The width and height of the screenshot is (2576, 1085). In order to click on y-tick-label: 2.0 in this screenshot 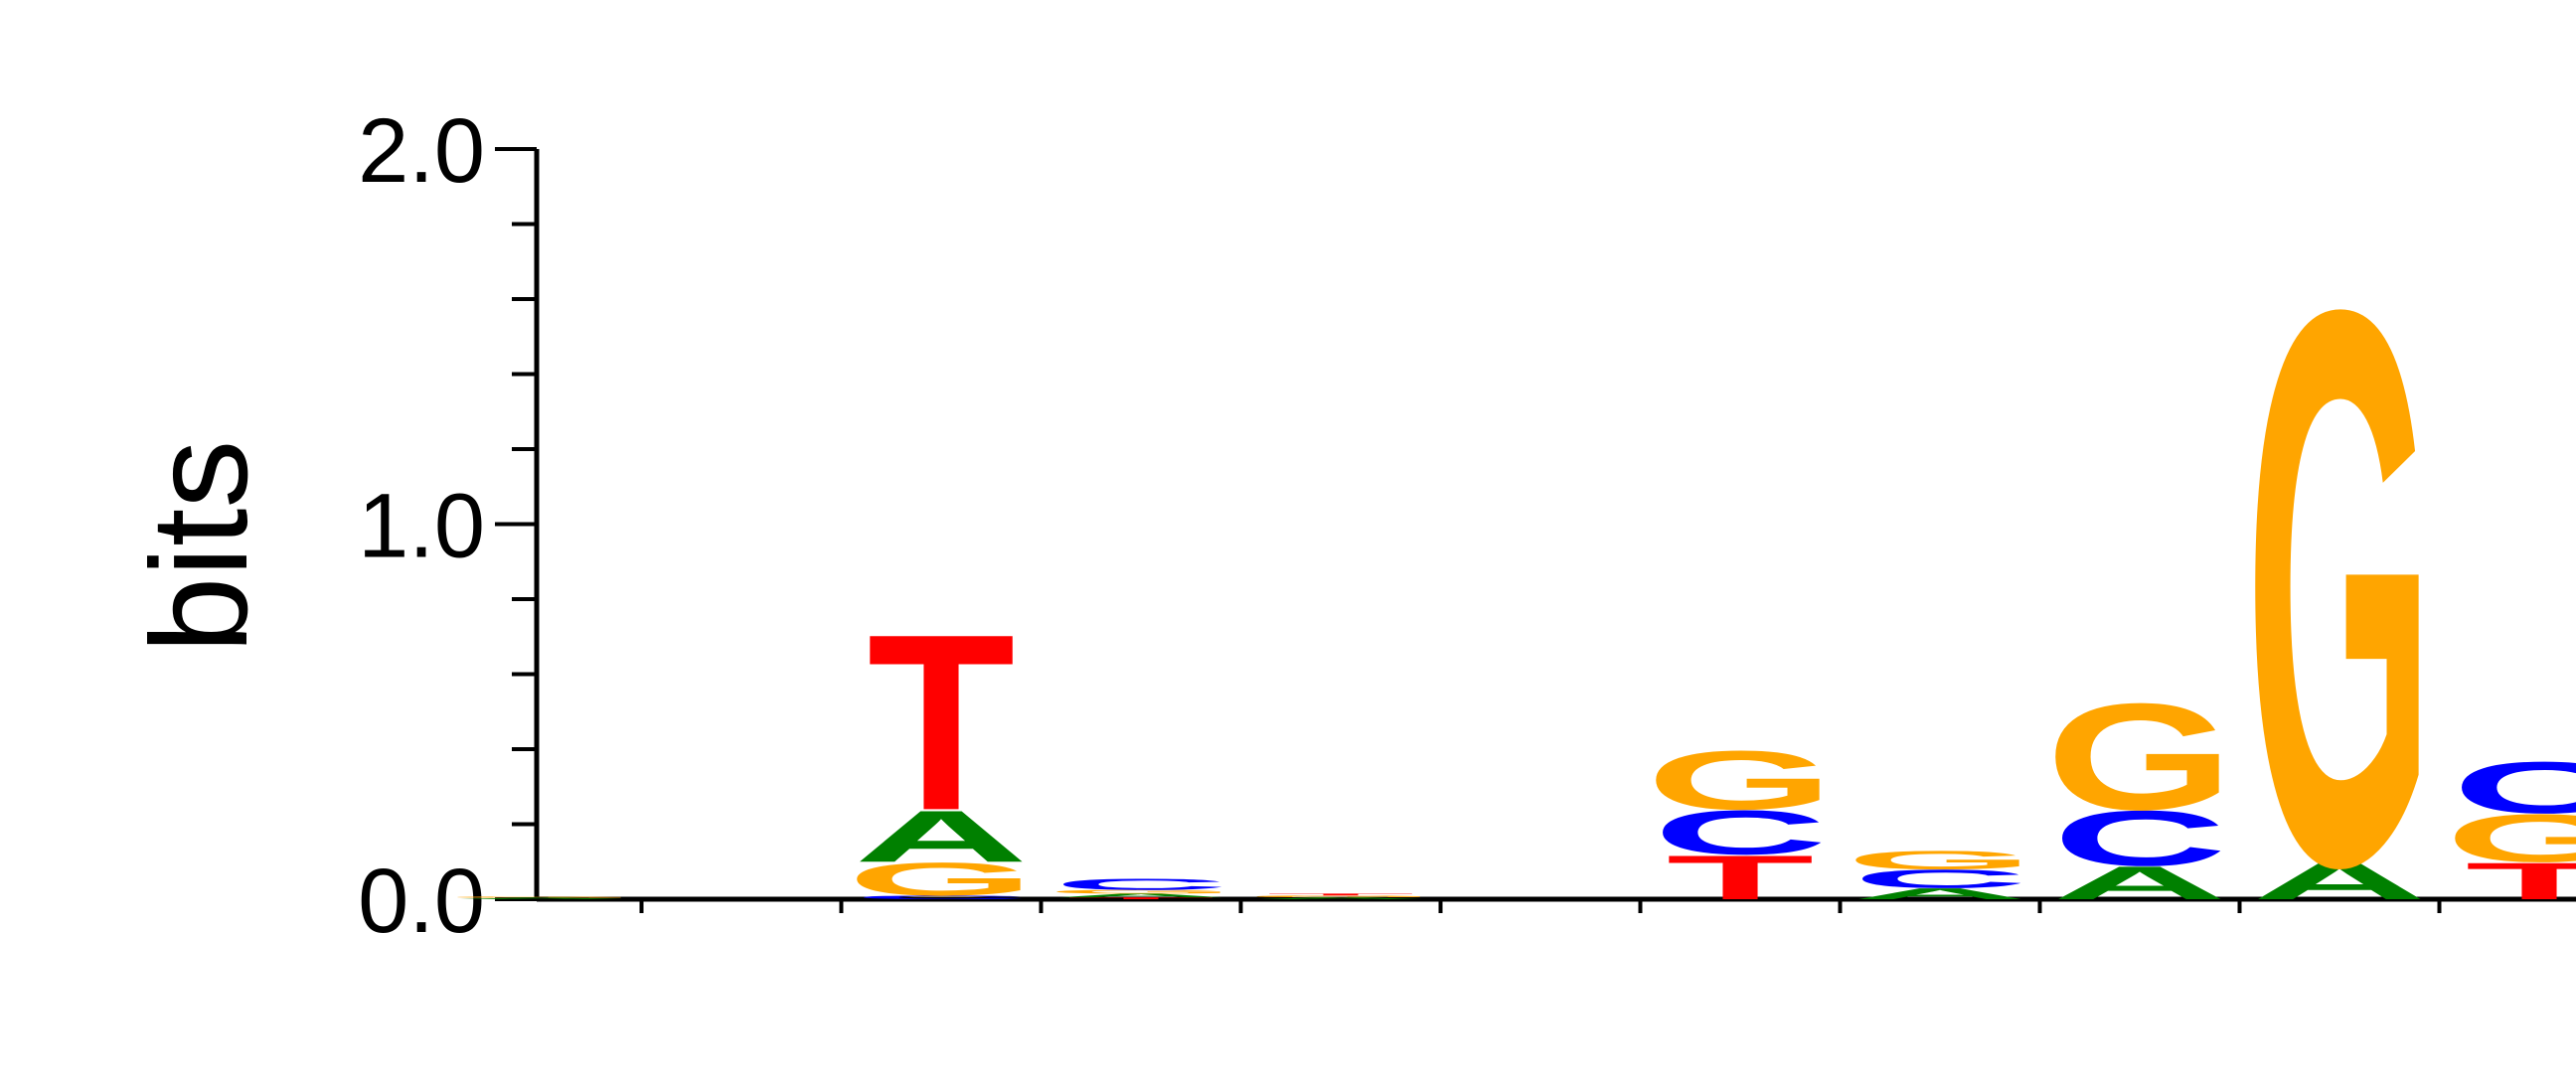, I will do `click(421, 151)`.